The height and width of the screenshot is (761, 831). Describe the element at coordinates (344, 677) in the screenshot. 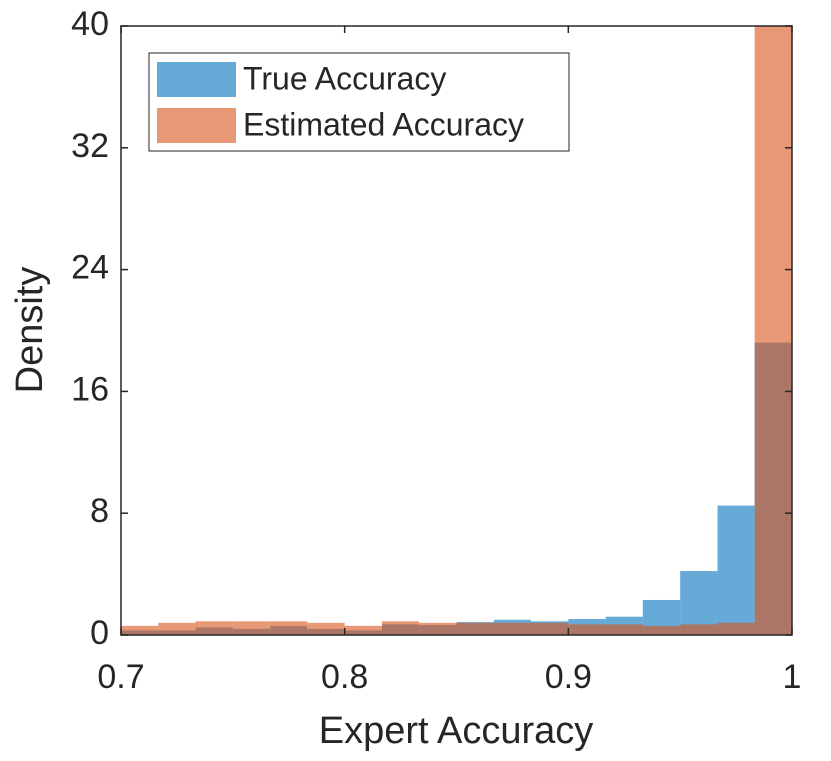

I see `x-tick-label: 0.8` at that location.